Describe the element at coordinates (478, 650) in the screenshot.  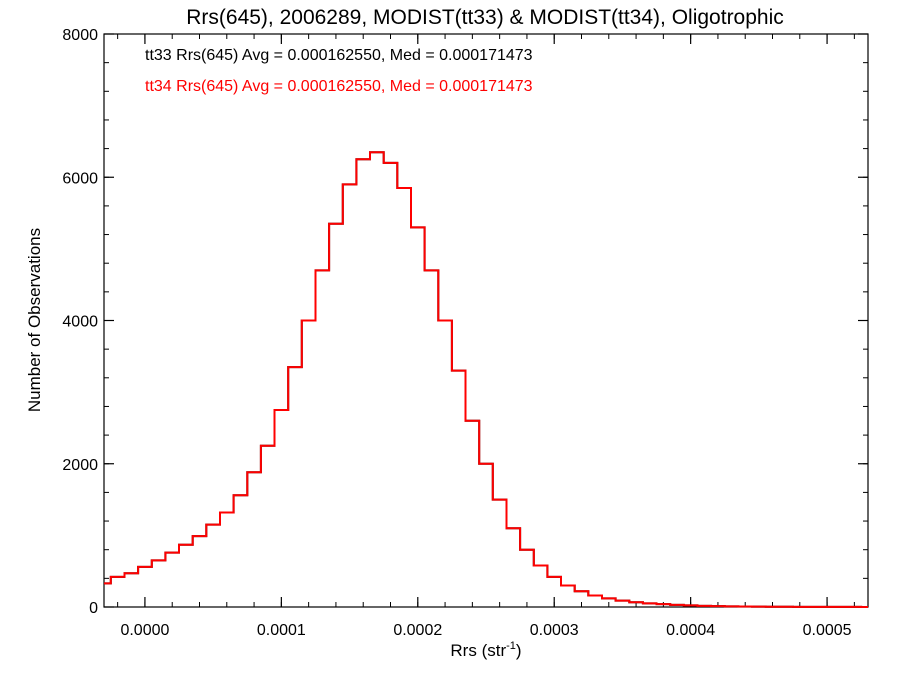
I see `x-axis-label-base: Rrs (str` at that location.